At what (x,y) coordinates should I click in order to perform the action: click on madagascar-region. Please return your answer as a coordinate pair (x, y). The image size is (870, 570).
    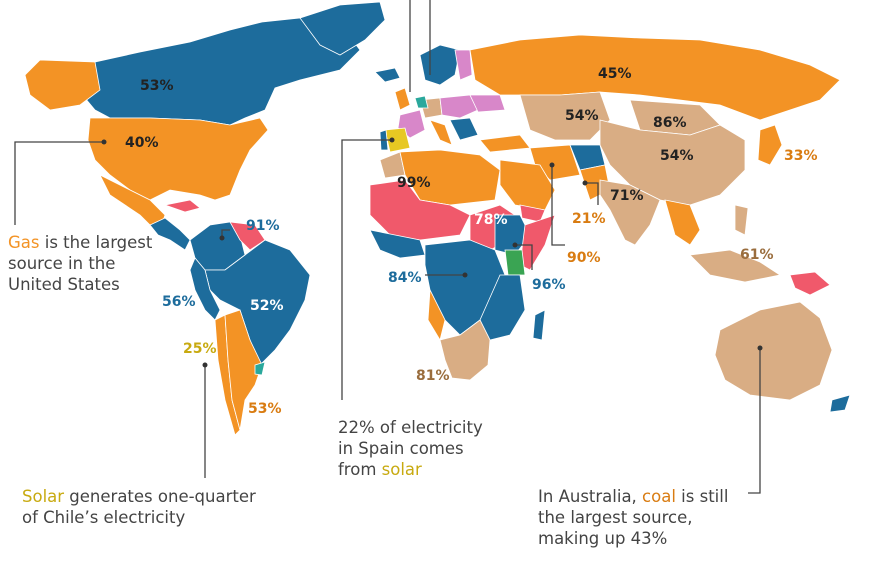
    Looking at the image, I should click on (539, 325).